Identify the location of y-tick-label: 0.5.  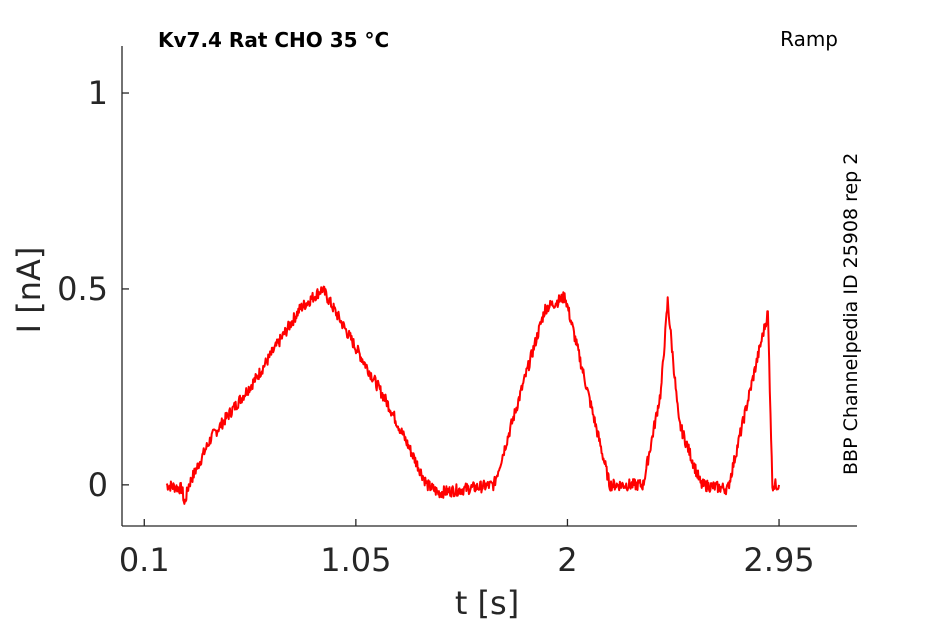
(82, 289).